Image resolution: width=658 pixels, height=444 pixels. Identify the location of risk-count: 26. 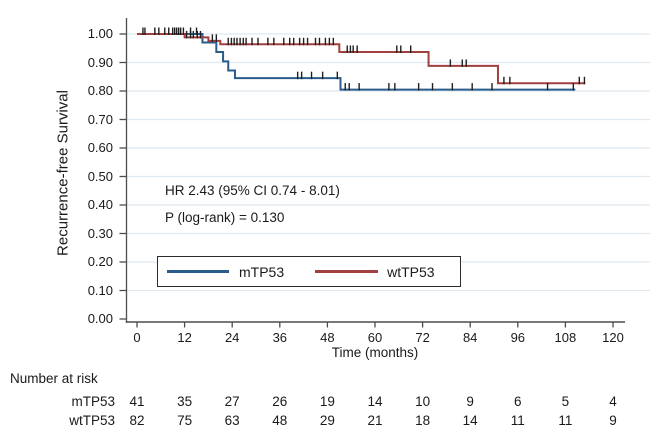
(280, 401).